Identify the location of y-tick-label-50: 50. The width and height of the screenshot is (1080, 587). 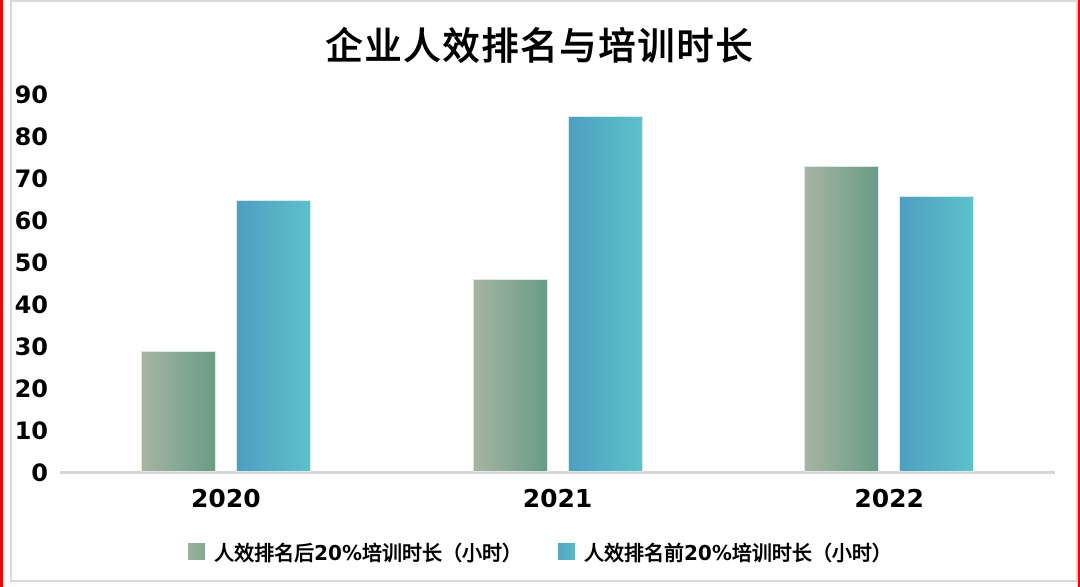
(31, 263).